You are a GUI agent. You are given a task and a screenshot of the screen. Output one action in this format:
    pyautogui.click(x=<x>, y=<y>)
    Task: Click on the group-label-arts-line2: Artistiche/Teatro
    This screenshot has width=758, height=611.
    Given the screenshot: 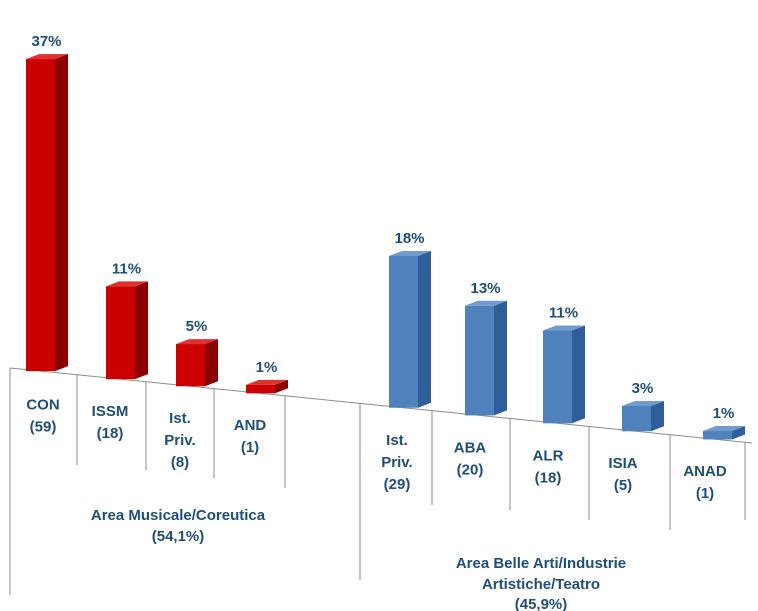 What is the action you would take?
    pyautogui.click(x=541, y=584)
    